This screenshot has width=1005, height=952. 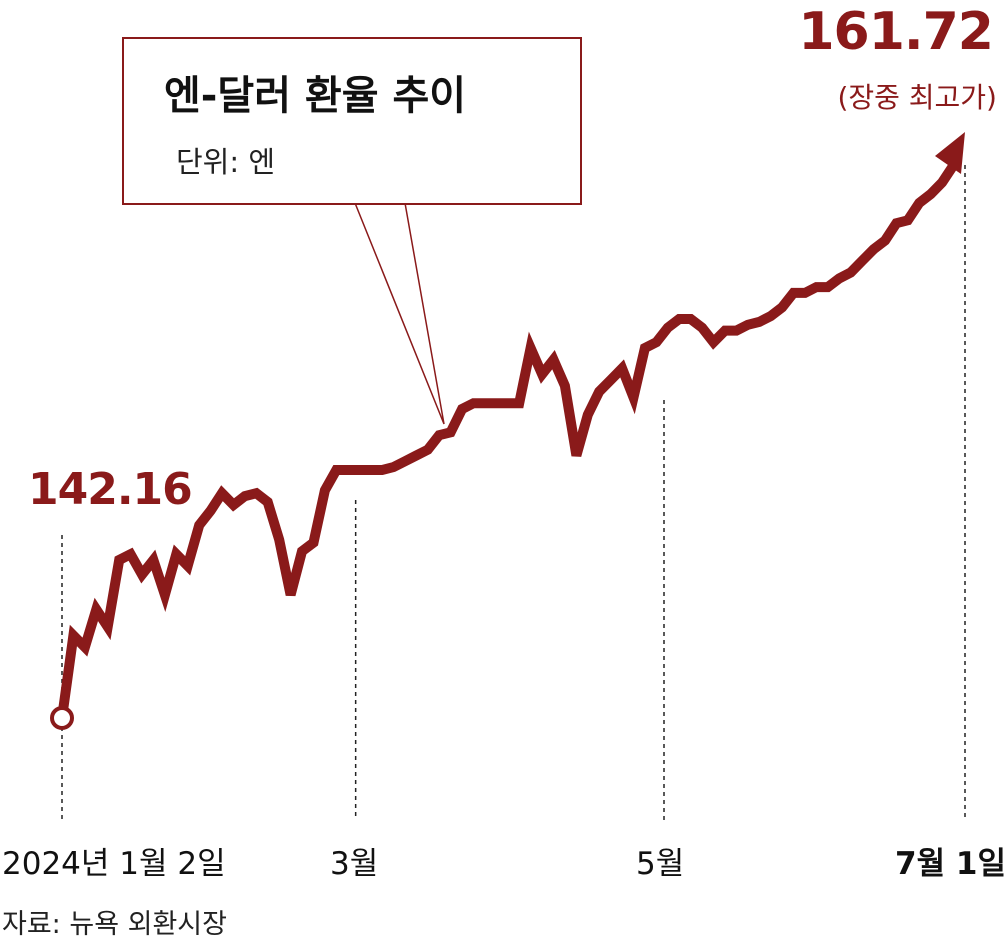 I want to click on x-tick-label: 3월, so click(x=354, y=864).